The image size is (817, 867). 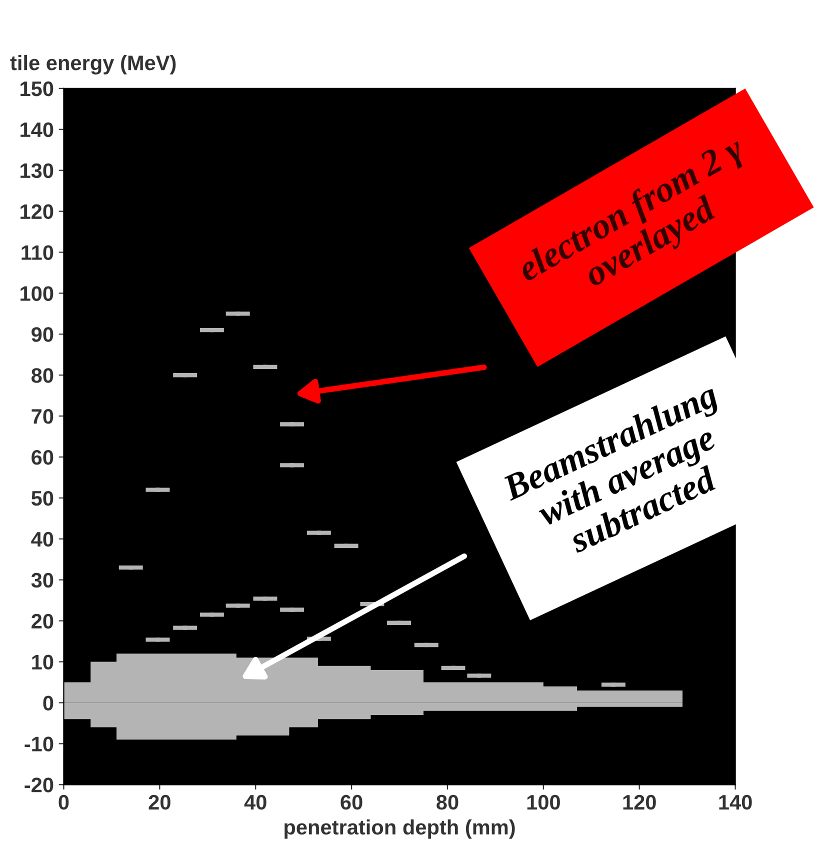 I want to click on y-tick-label: 130, so click(x=37, y=170).